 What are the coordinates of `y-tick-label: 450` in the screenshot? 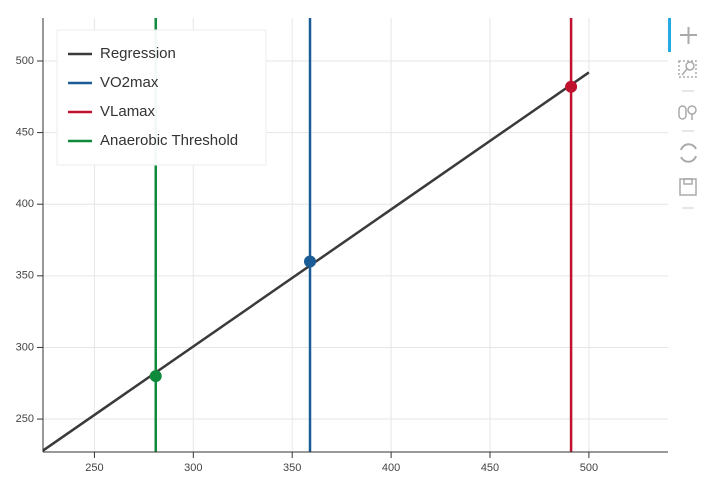 It's located at (25, 132).